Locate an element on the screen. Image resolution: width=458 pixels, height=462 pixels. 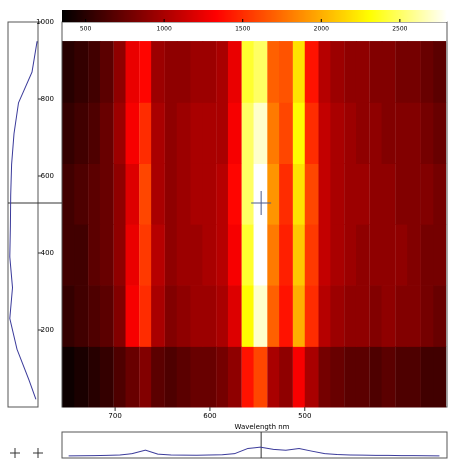
x-axis-label: Wavelength nm is located at coordinates (261, 427).